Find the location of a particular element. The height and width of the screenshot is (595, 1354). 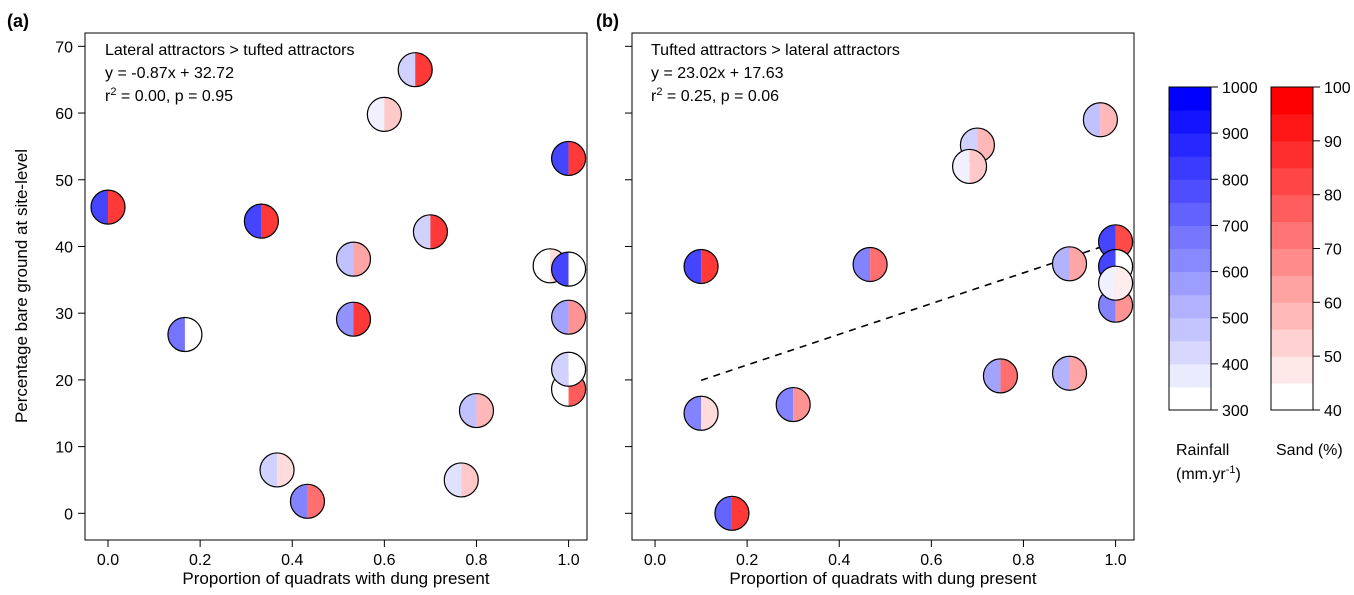

sand-ticks: 40 50 60 70 80 90 100 is located at coordinates (1332, 250).